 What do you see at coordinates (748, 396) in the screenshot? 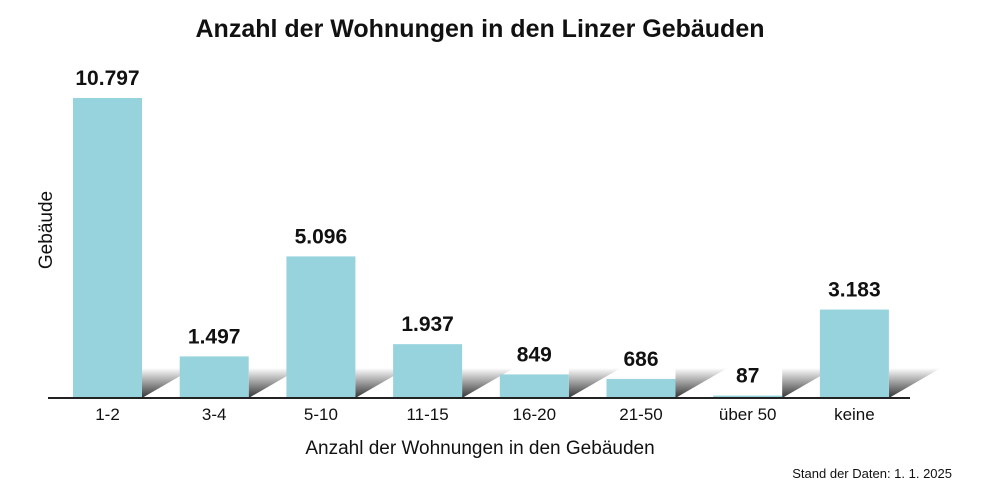
I see `bar-über 50` at bounding box center [748, 396].